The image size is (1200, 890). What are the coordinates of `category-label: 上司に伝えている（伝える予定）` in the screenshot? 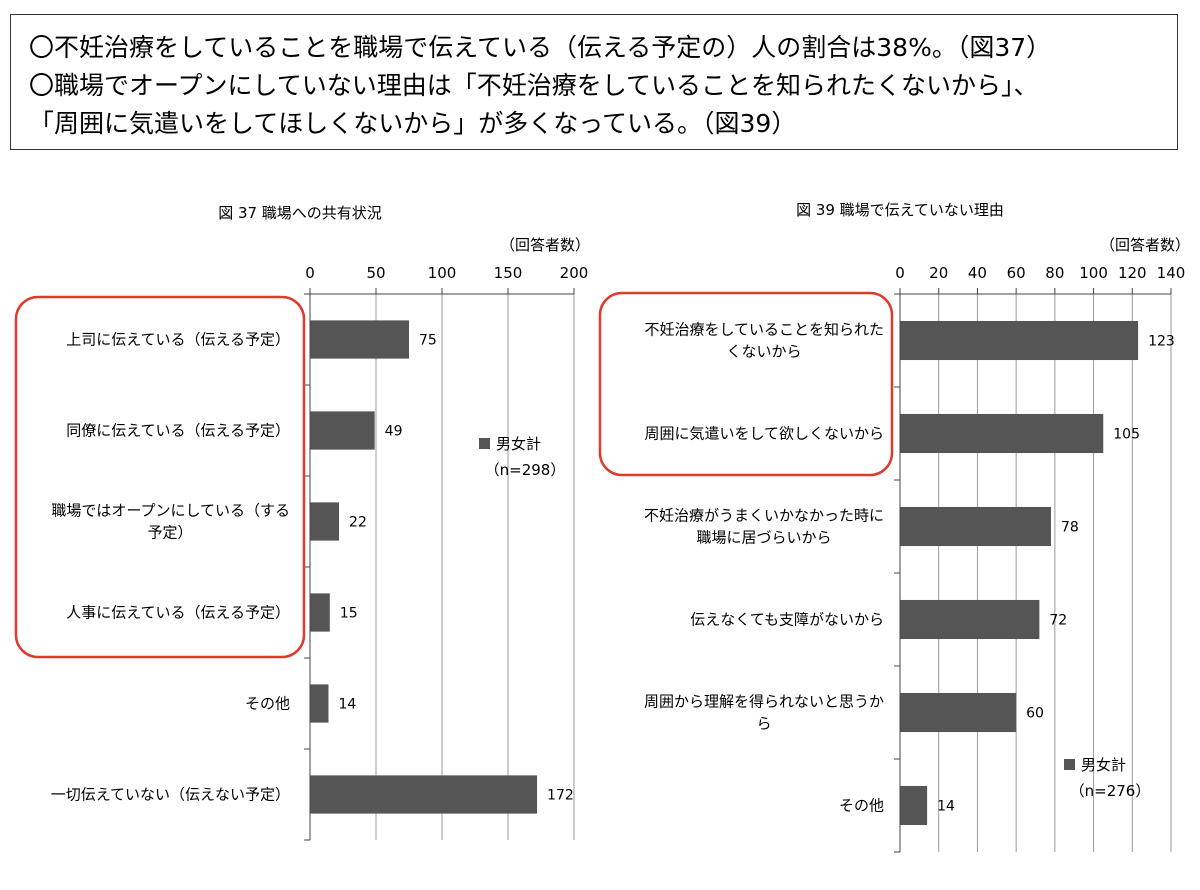 It's located at (178, 340).